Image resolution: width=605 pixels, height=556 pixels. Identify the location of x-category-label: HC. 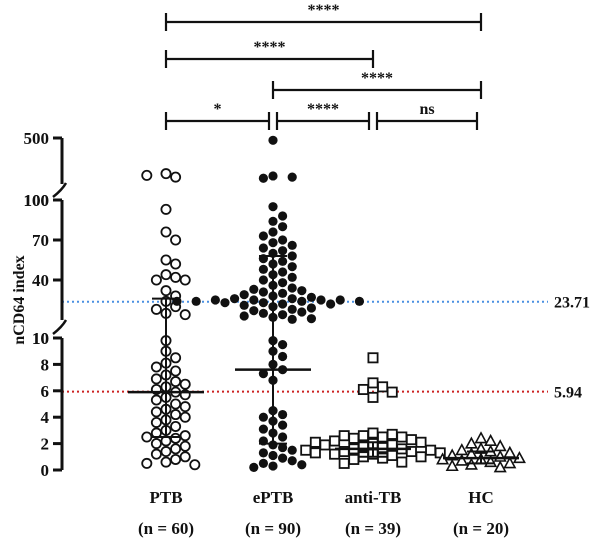
(481, 497).